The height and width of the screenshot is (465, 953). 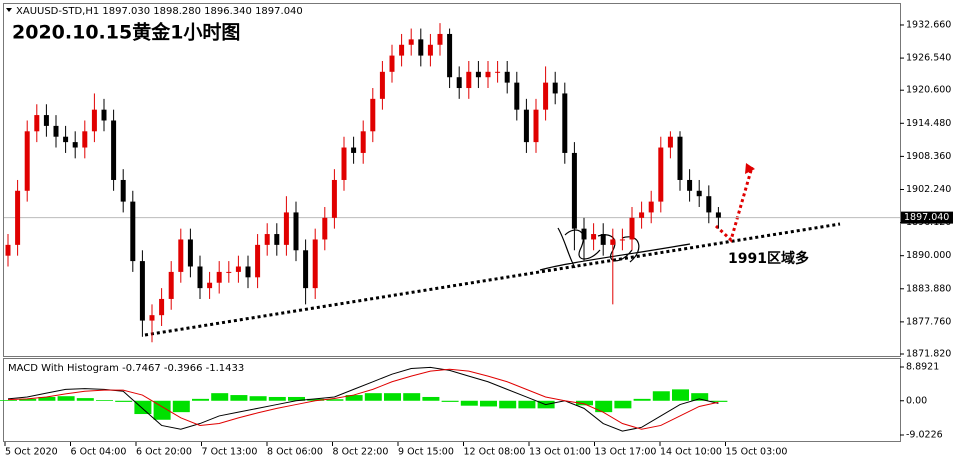 What do you see at coordinates (928, 58) in the screenshot?
I see `y-tick-label: 1926.540` at bounding box center [928, 58].